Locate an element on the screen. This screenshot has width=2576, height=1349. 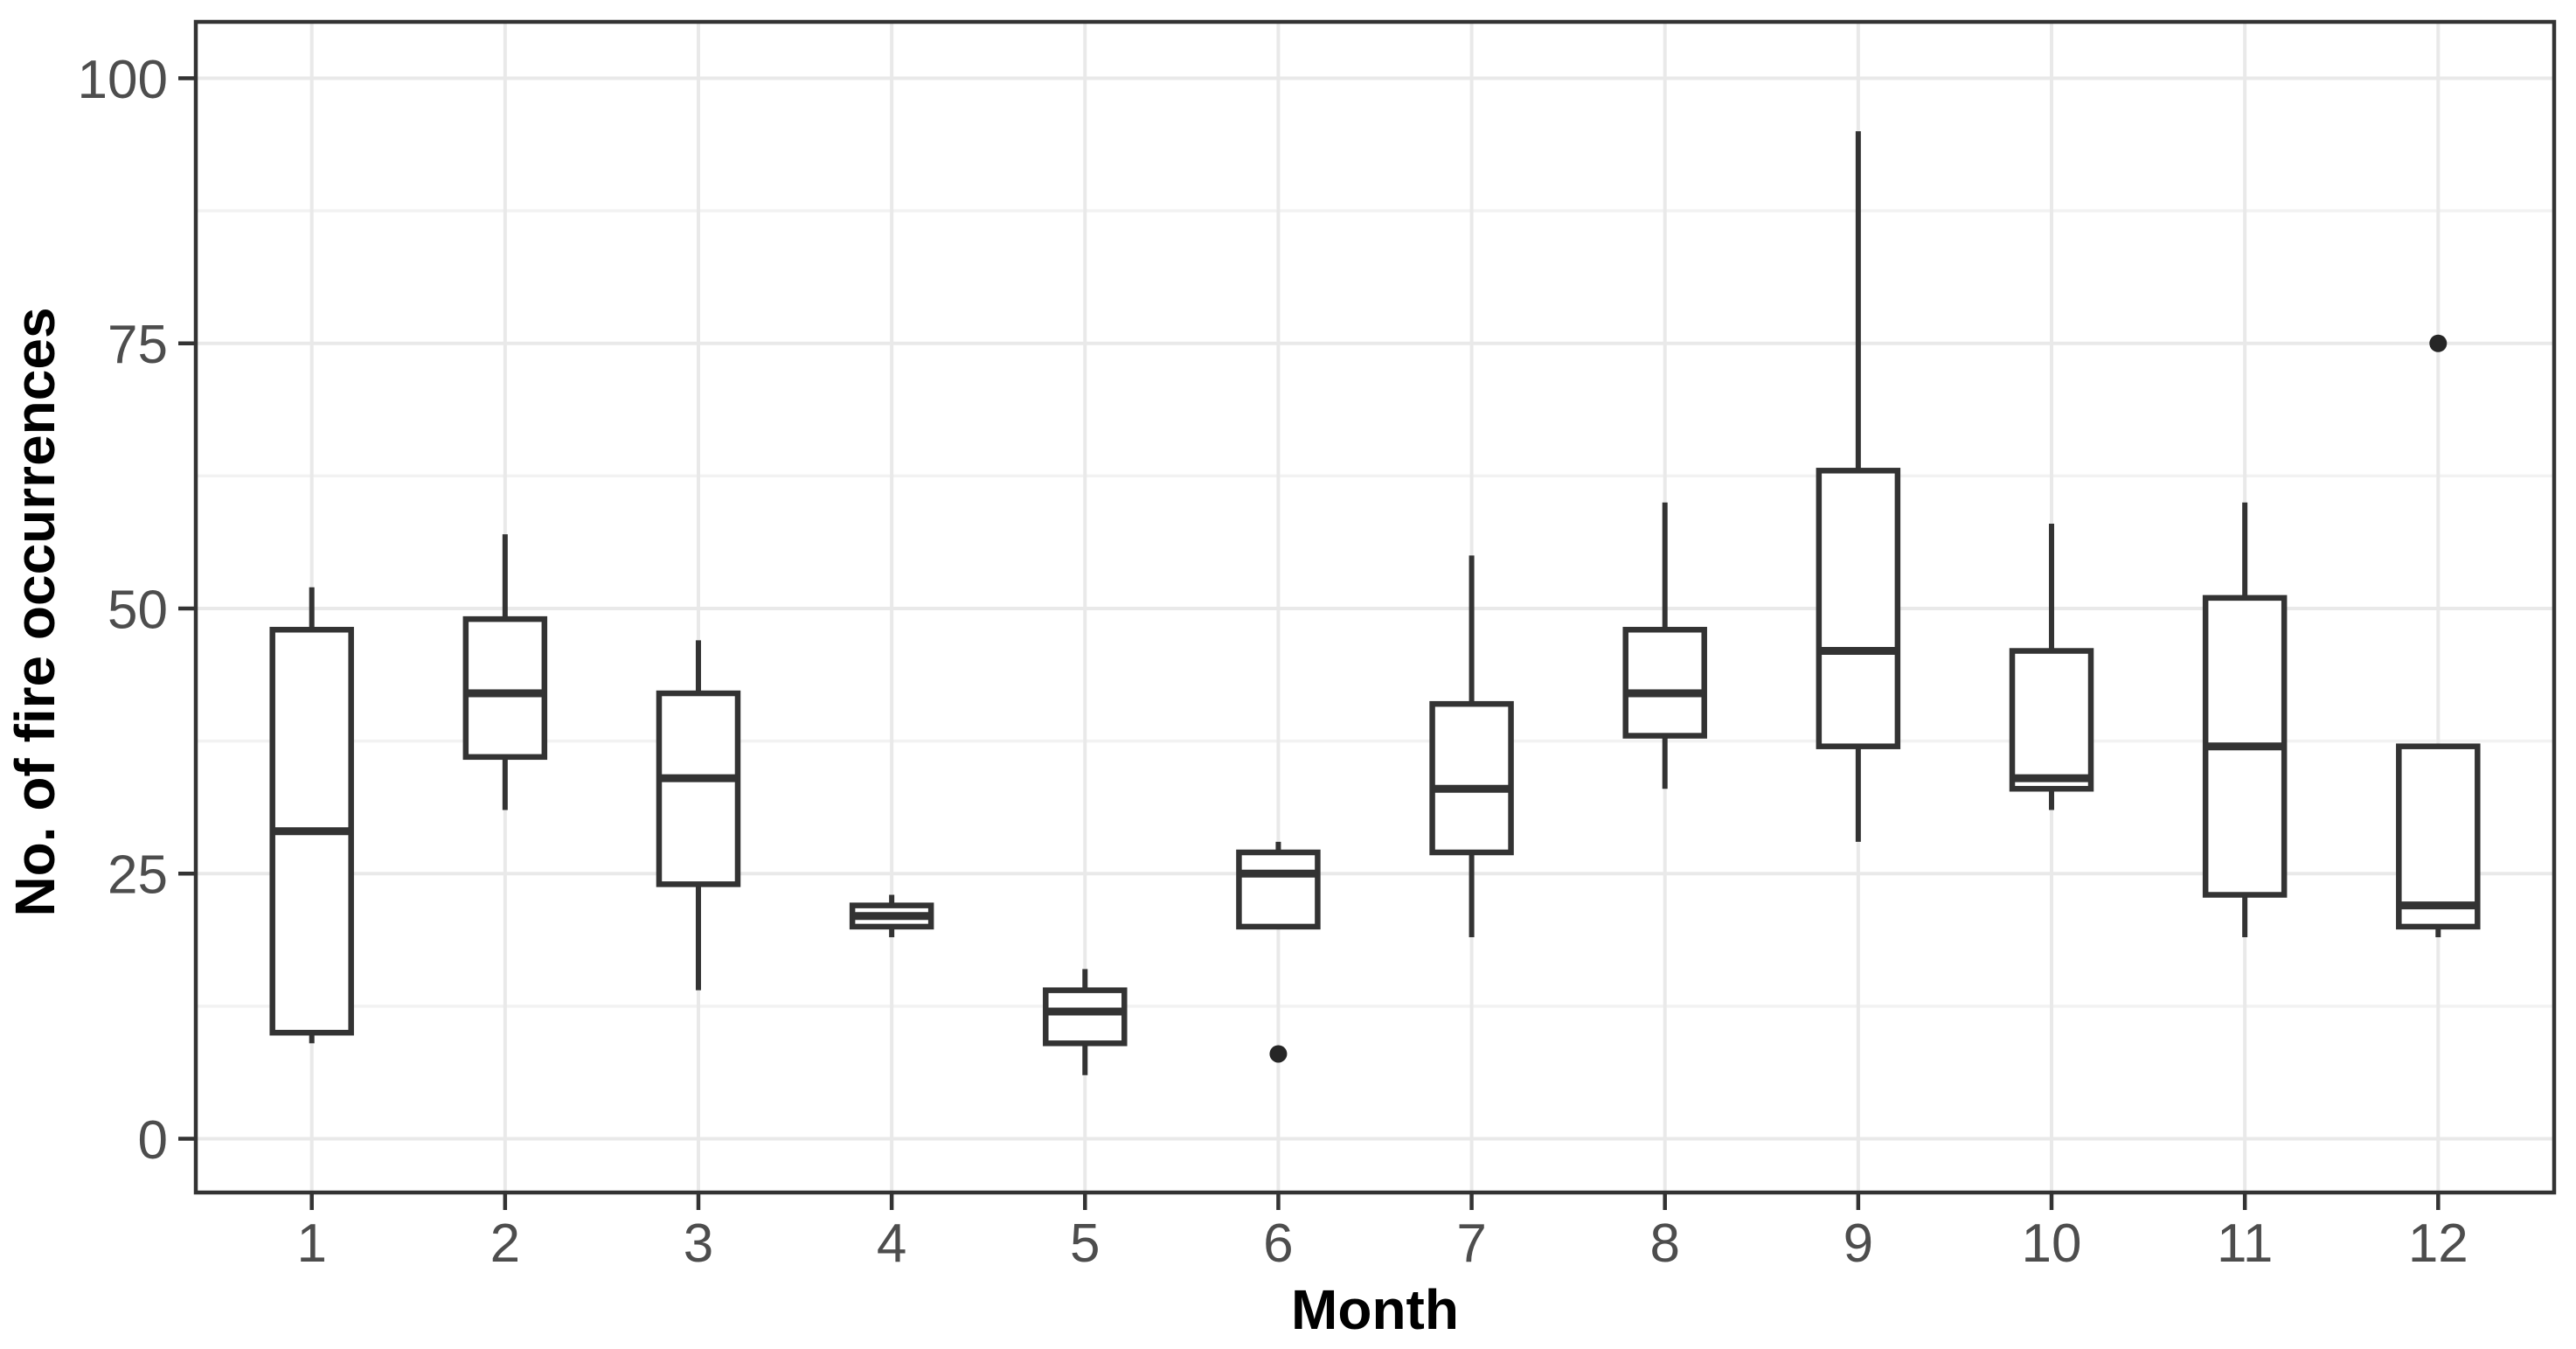
x-tick-label-month-3: 3 is located at coordinates (699, 1243).